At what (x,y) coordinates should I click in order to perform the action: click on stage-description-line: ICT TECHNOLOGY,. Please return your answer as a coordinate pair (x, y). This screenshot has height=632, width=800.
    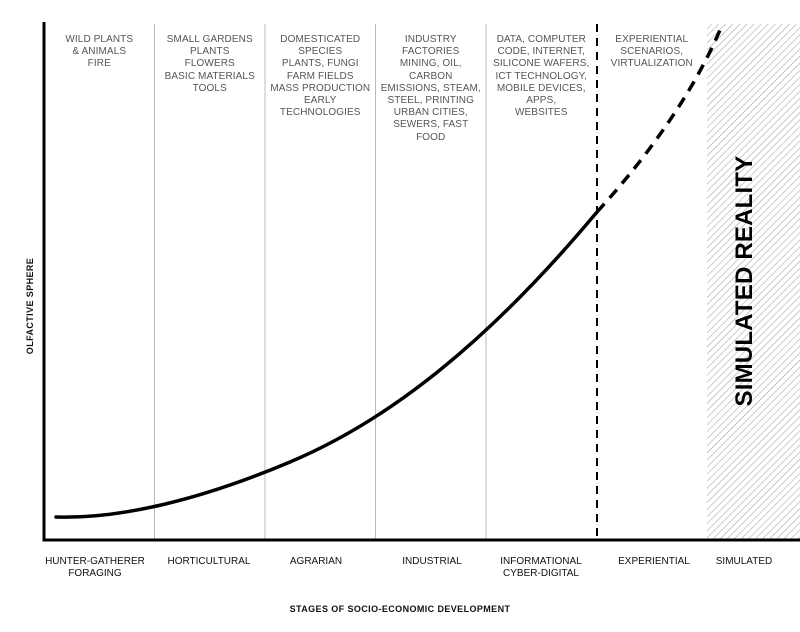
    Looking at the image, I should click on (541, 76).